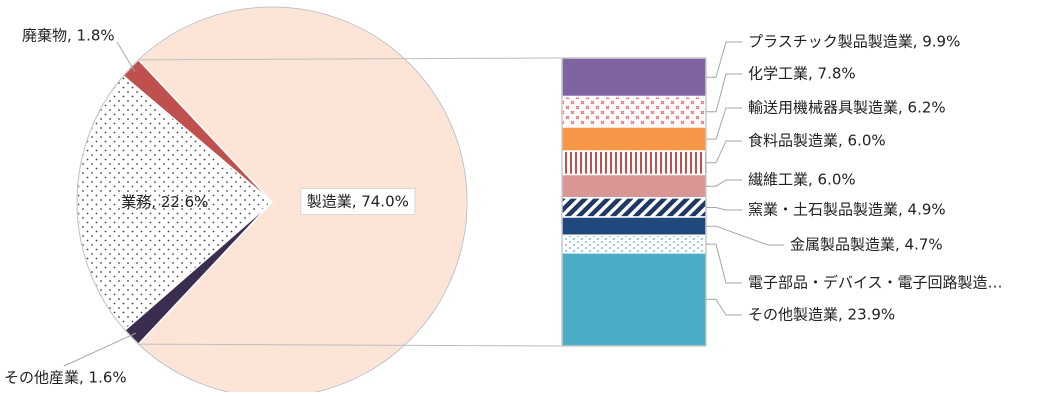  Describe the element at coordinates (821, 315) in the screenshot. I see `bar-label-8: その他製造業, 23.9%` at that location.